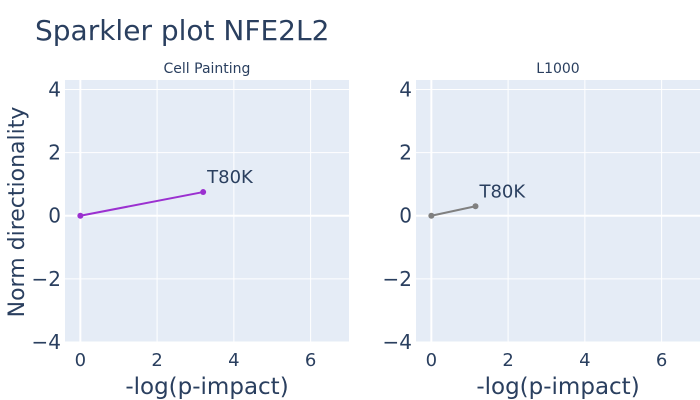 Image resolution: width=700 pixels, height=400 pixels. Describe the element at coordinates (207, 69) in the screenshot. I see `subplot-title: Cell Painting` at that location.